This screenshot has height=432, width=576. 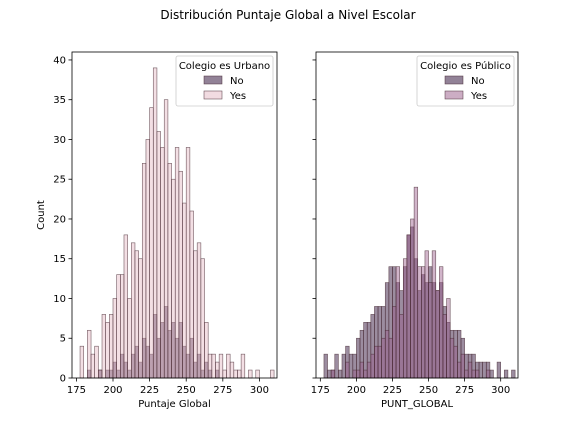 I want to click on y-tick-label: 15, so click(x=59, y=259).